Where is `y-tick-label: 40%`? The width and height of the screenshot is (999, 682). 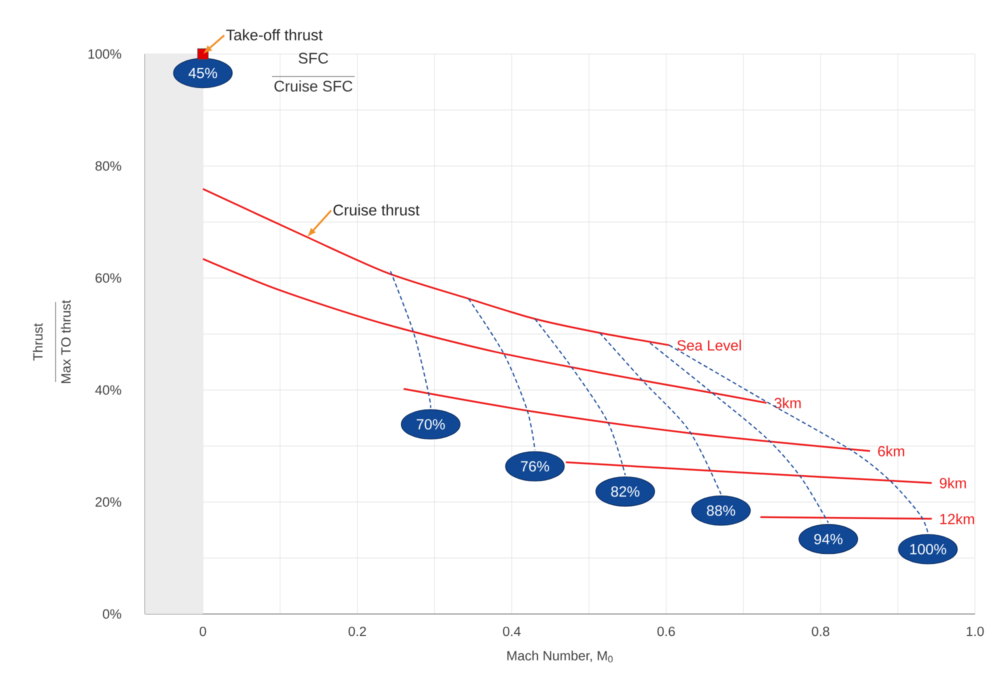 y-tick-label: 40% is located at coordinates (108, 390).